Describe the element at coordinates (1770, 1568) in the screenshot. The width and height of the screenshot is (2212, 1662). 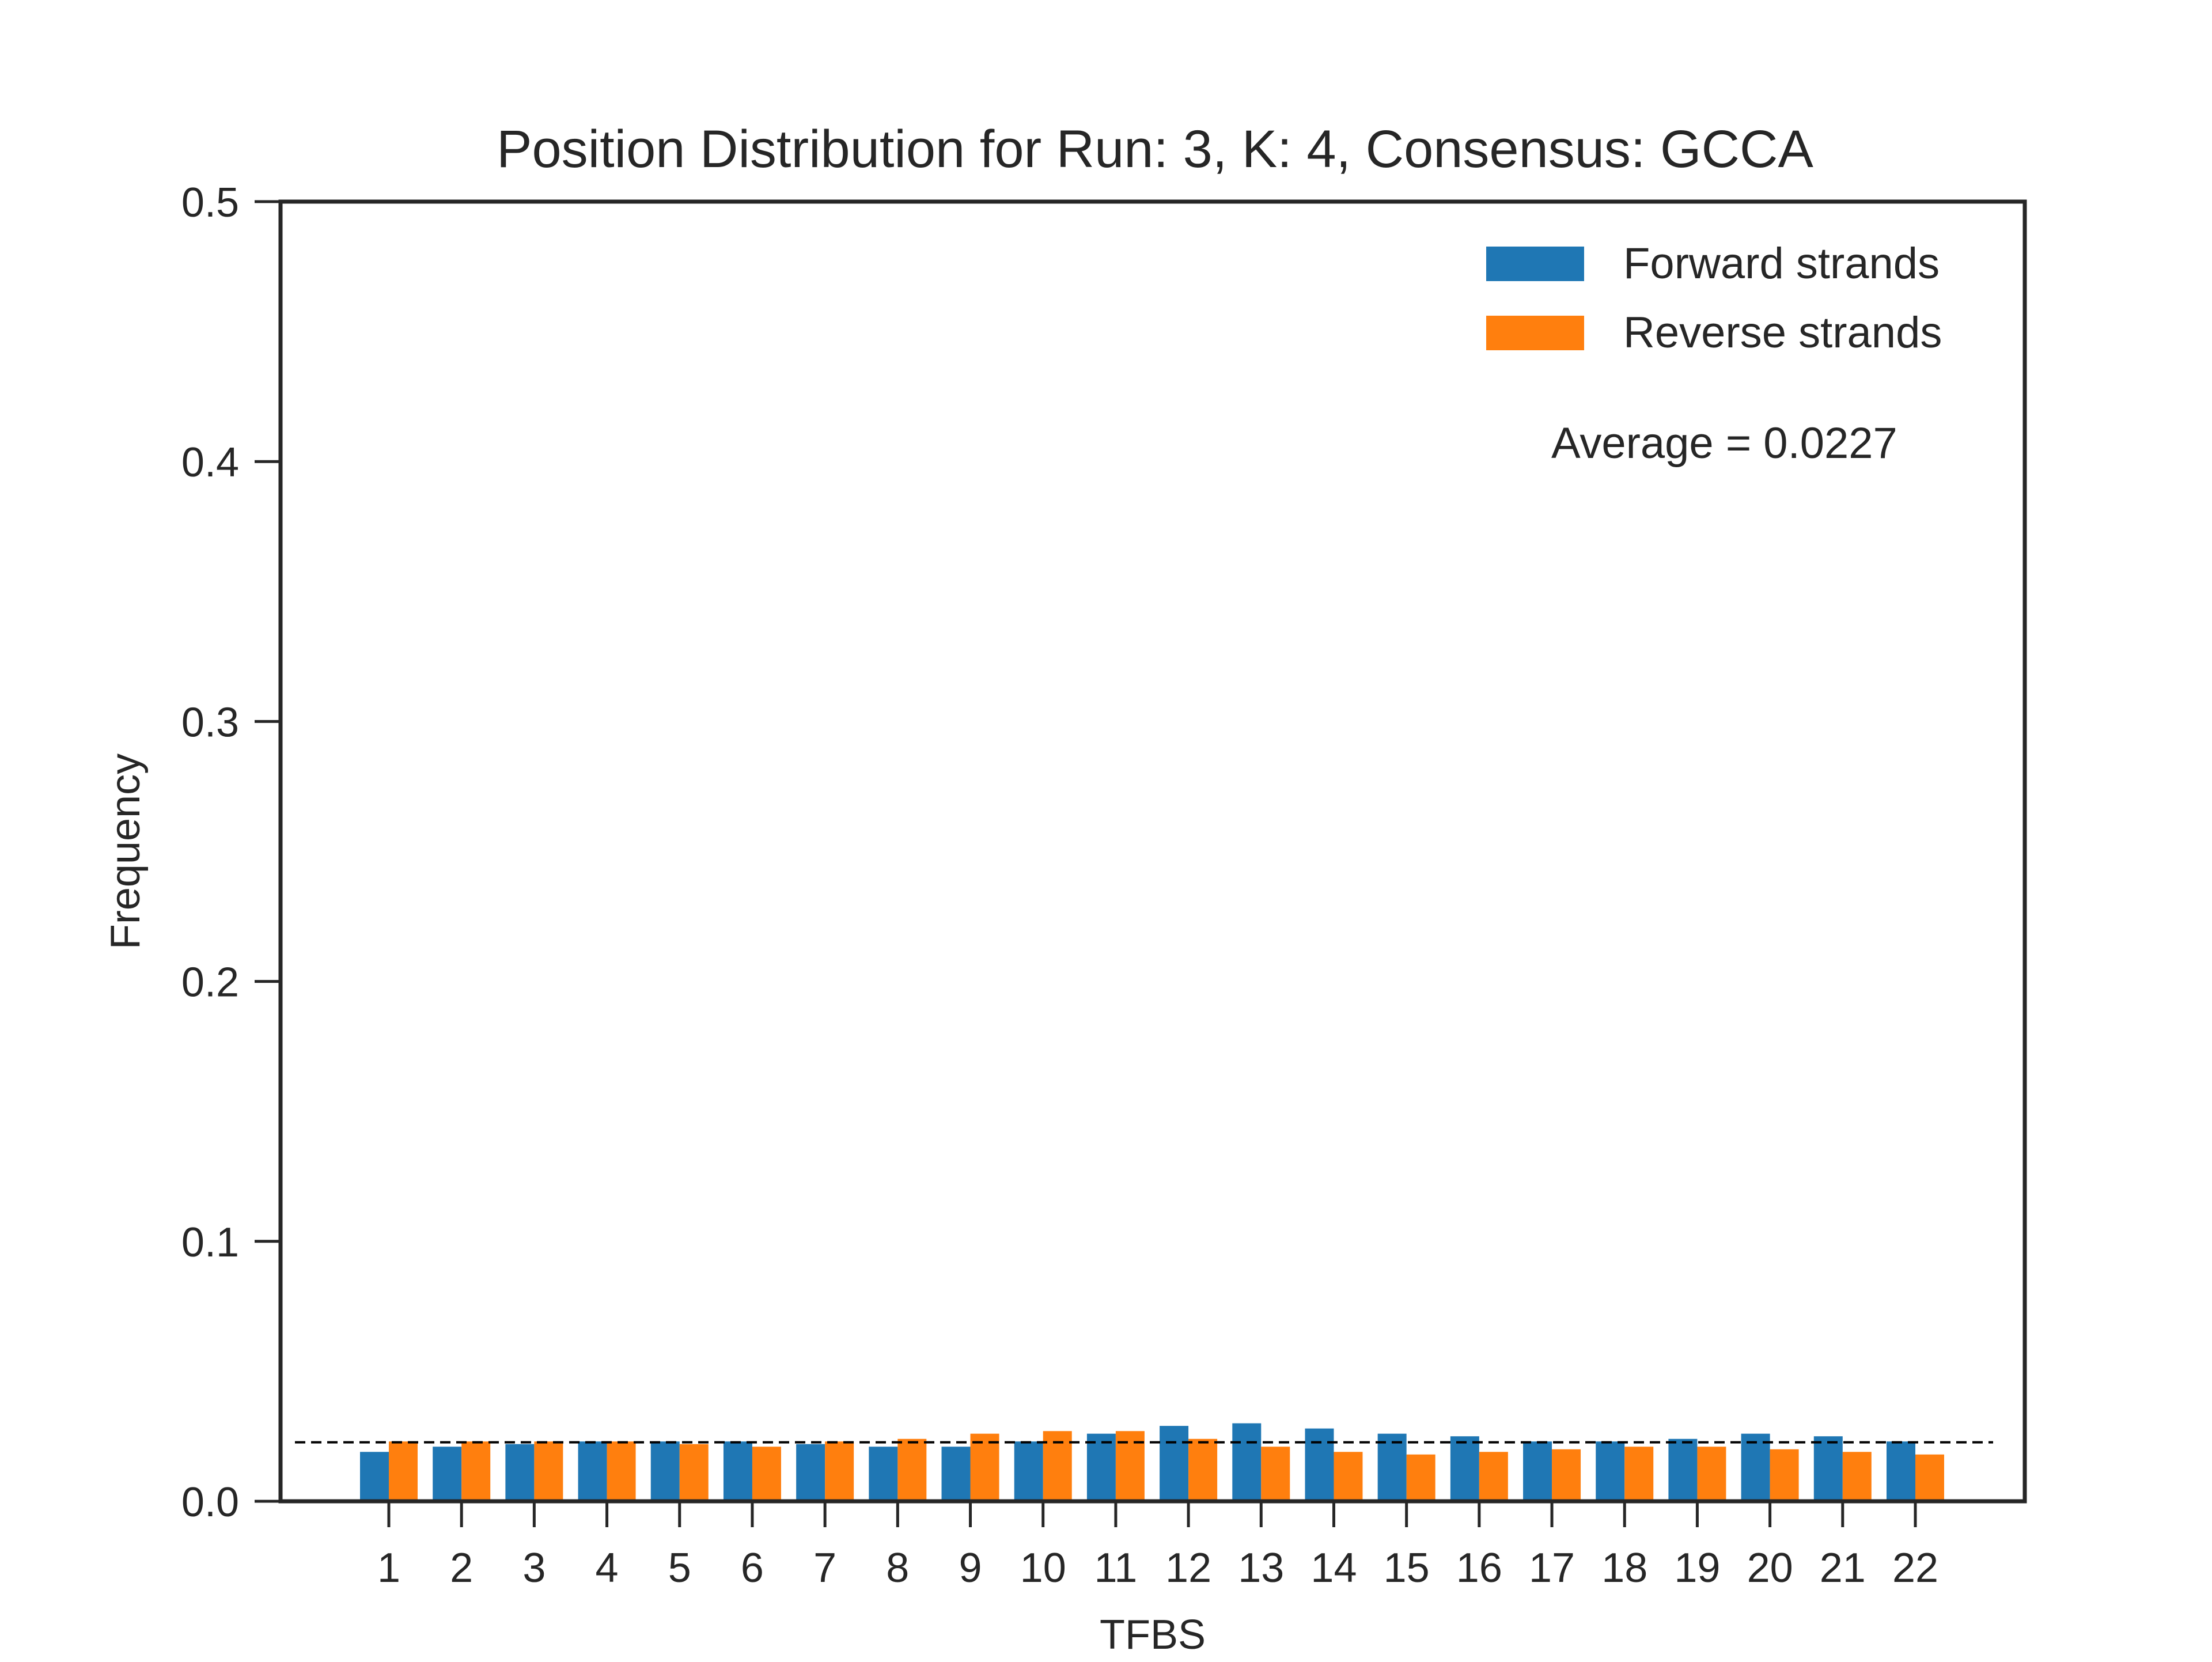
I see `x-tick-label: 20` at that location.